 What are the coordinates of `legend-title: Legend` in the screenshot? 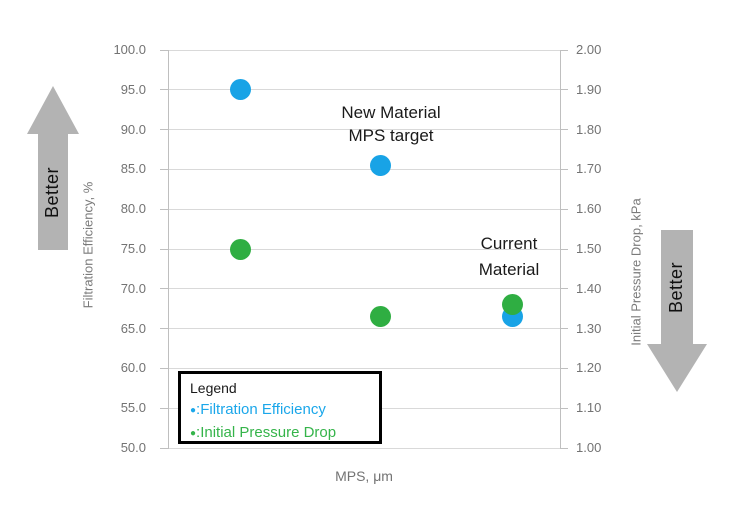 It's located at (213, 388).